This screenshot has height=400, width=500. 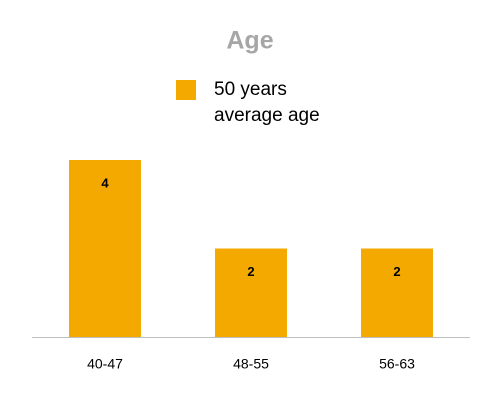 I want to click on legend-label: 50 years average age, so click(x=267, y=102).